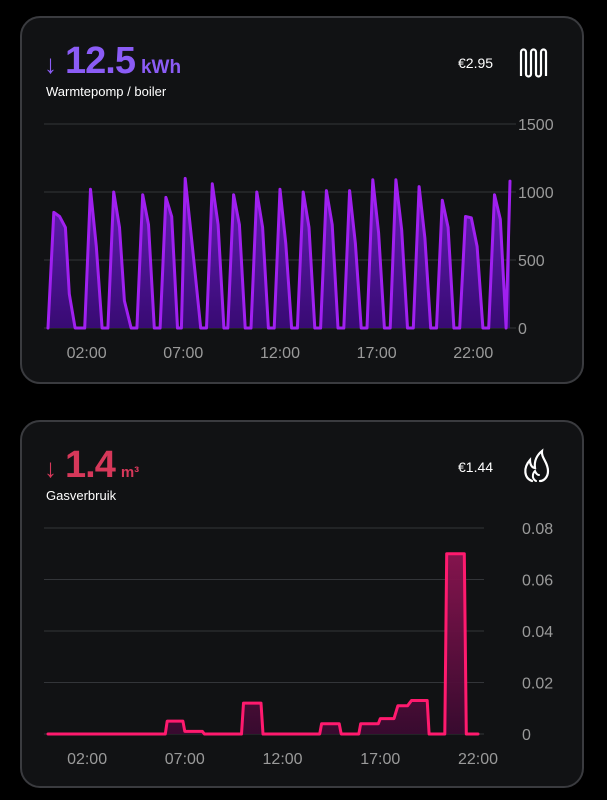 The height and width of the screenshot is (800, 607). I want to click on gas-header: ↓ 1.4 m³, so click(91, 465).